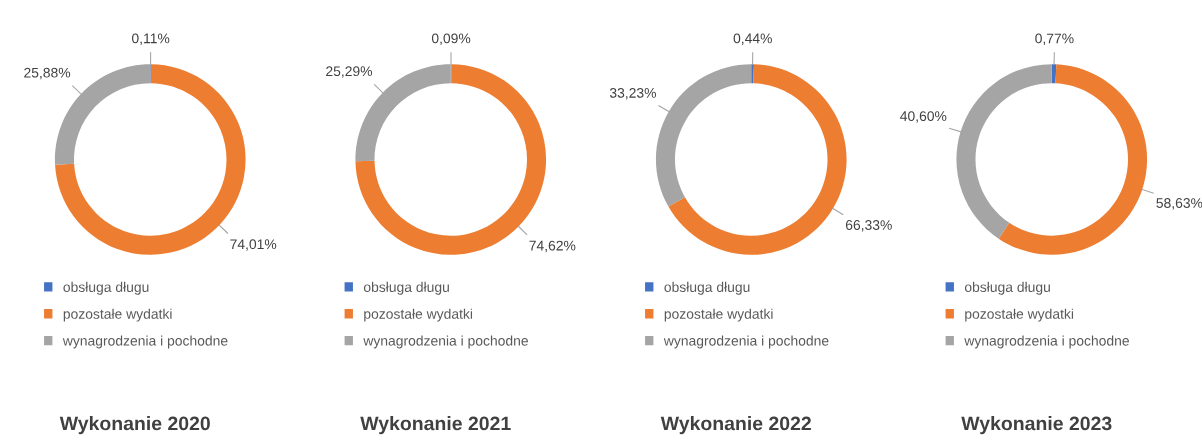 The width and height of the screenshot is (1202, 443). Describe the element at coordinates (253, 245) in the screenshot. I see `data-label: 74,01%` at that location.